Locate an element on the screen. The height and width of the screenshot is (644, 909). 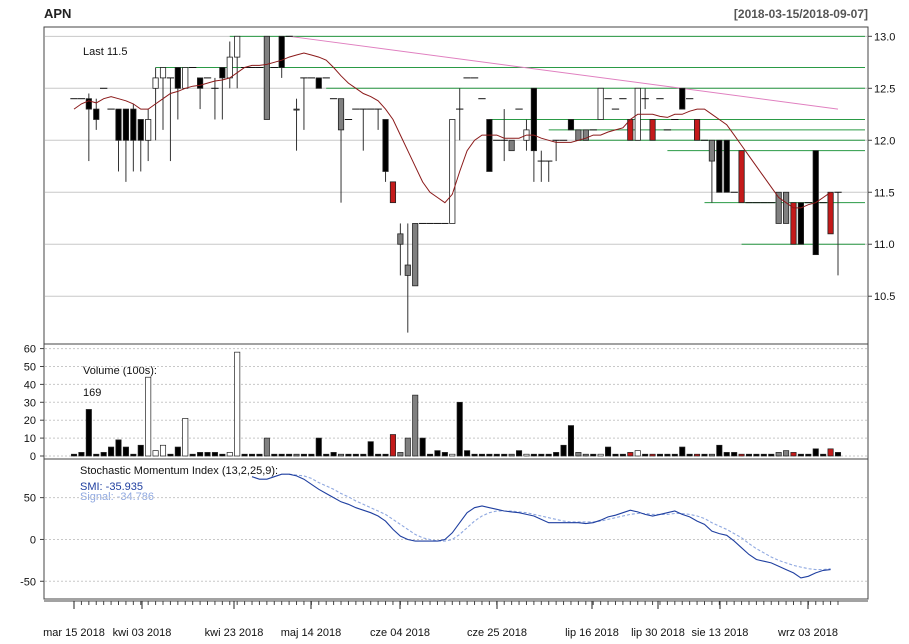
x-tick-label: lip 30 2018 is located at coordinates (658, 633).